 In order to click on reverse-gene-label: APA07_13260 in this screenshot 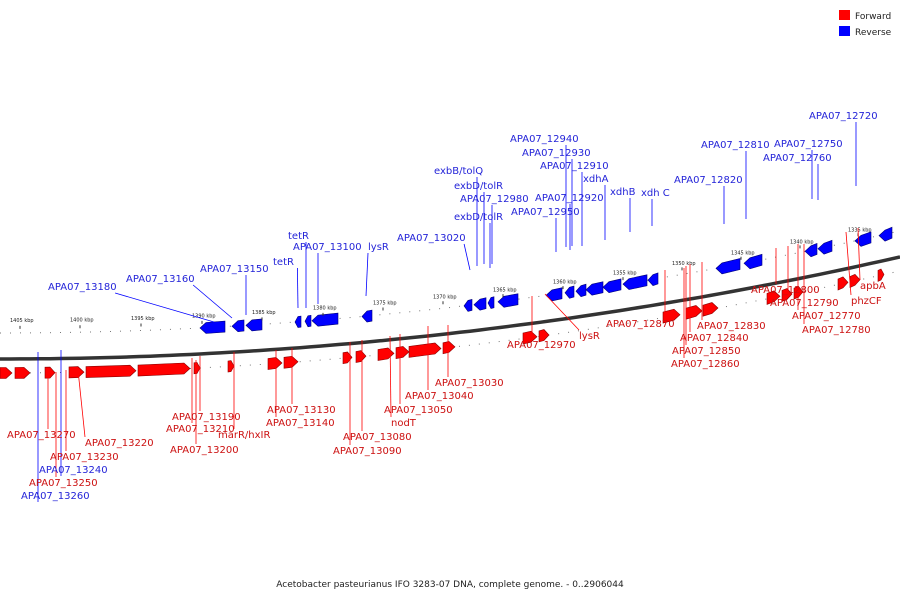, I will do `click(55, 496)`.